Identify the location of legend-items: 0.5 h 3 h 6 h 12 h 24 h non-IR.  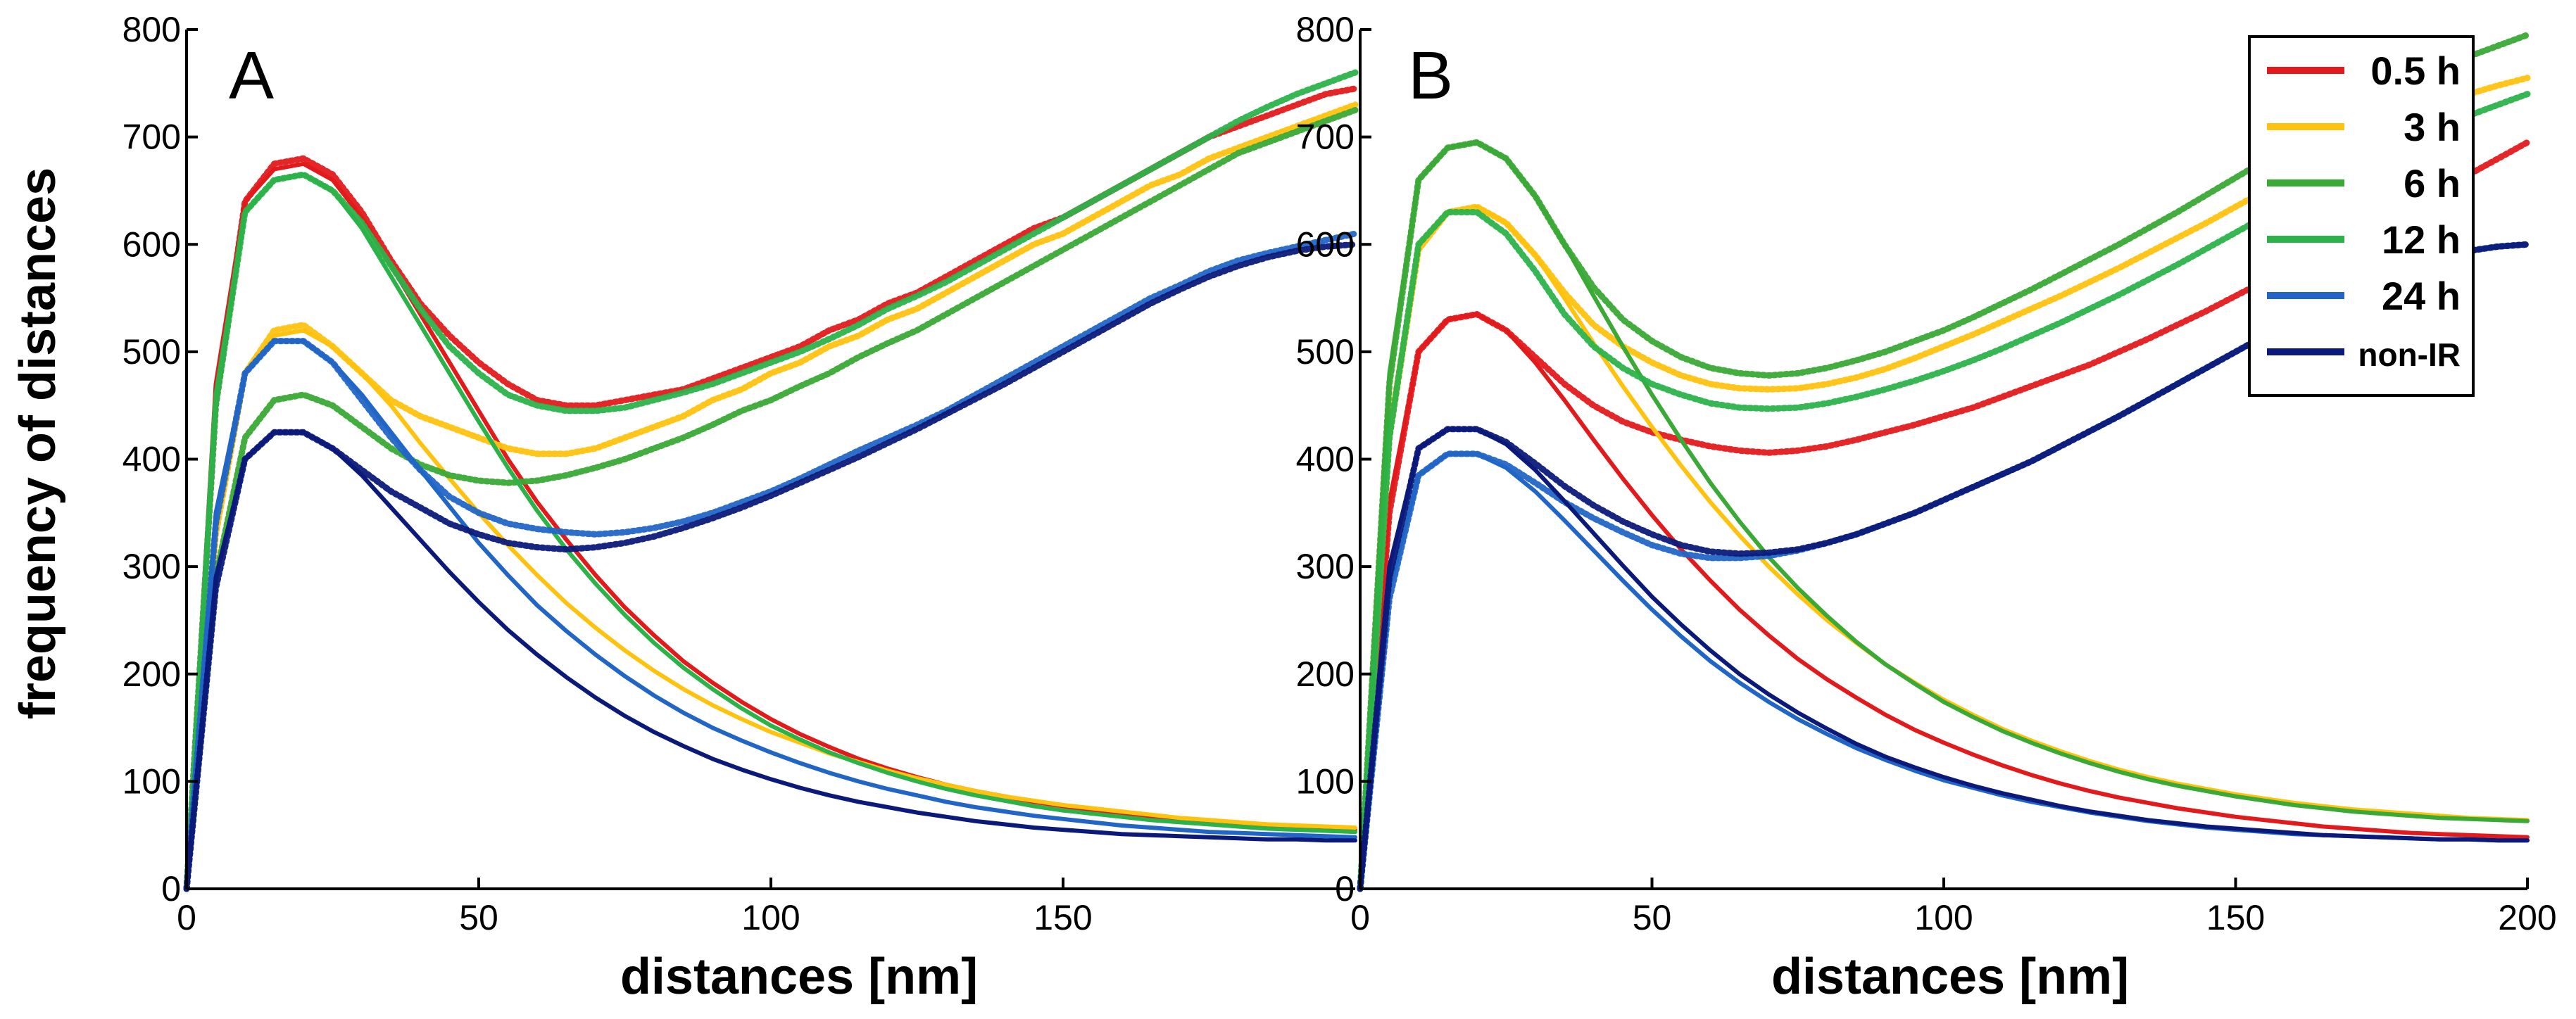
(2364, 211).